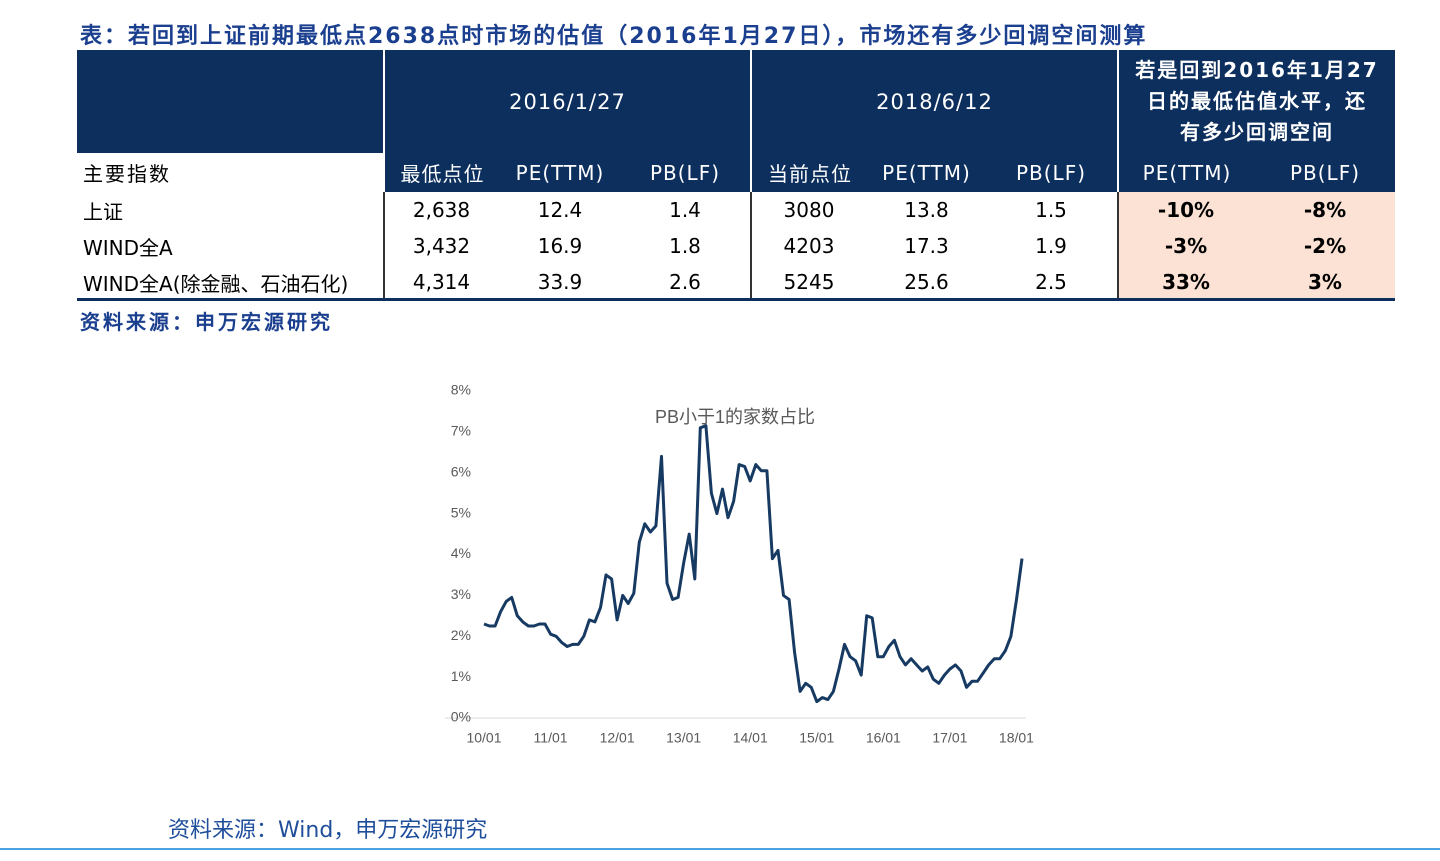 The height and width of the screenshot is (861, 1440). Describe the element at coordinates (883, 738) in the screenshot. I see `x-tick-label: 16/01` at that location.